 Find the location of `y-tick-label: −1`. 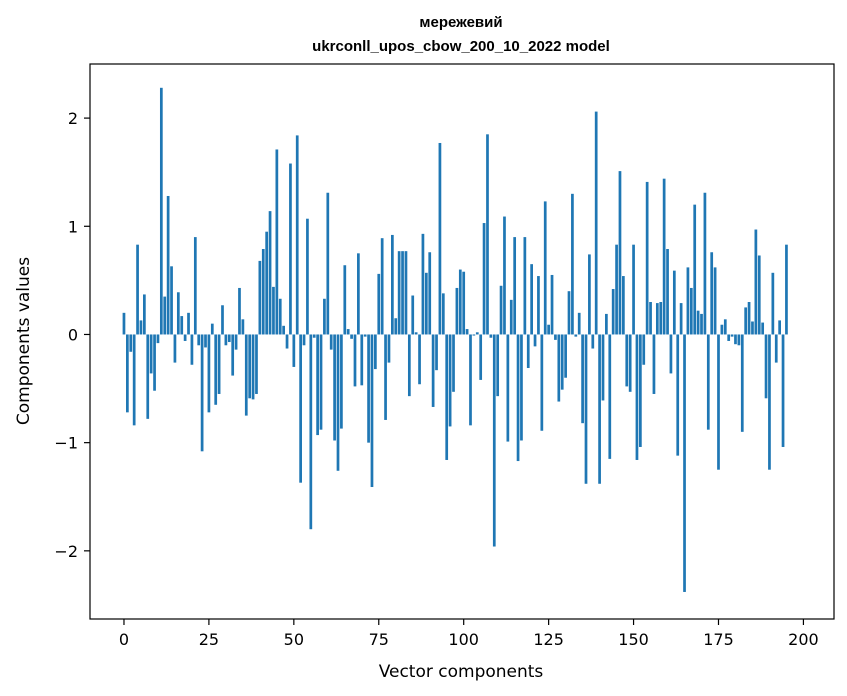

y-tick-label: −1 is located at coordinates (66, 443).